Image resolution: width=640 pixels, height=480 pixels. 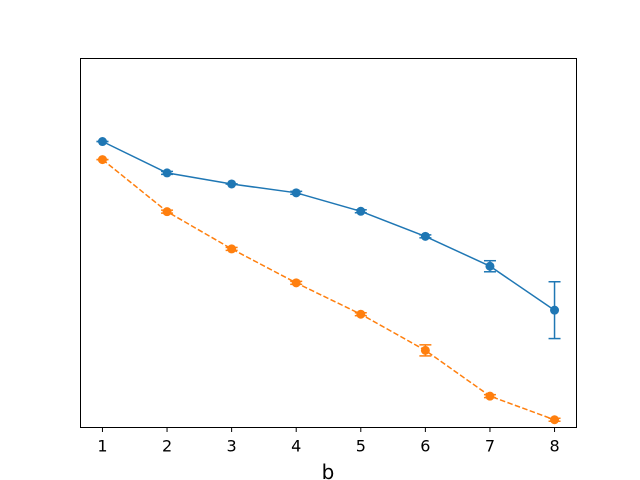 What do you see at coordinates (328, 470) in the screenshot?
I see `x-axis-label: b` at bounding box center [328, 470].